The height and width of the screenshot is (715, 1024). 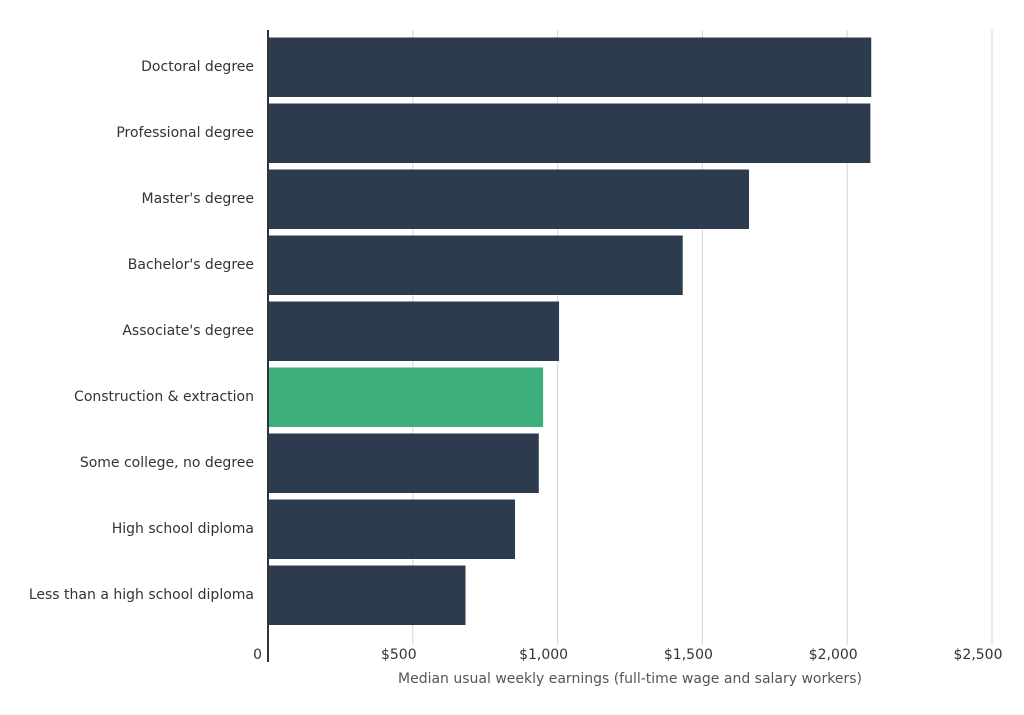 What do you see at coordinates (399, 655) in the screenshot?
I see `x-tick-label: $500` at bounding box center [399, 655].